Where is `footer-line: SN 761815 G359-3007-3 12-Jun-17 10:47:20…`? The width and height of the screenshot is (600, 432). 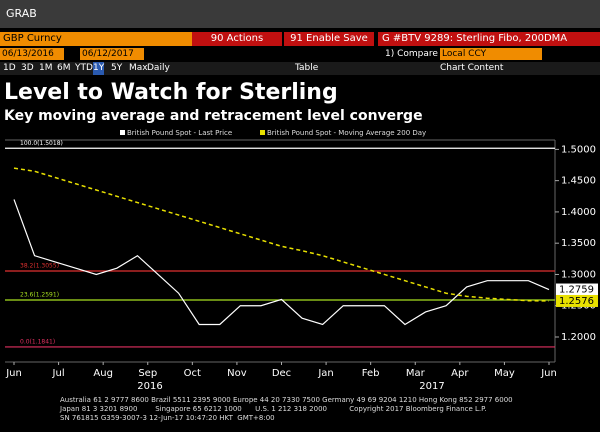
footer-line: SN 761815 G359-3007-3 12-Jun-17 10:47:20… is located at coordinates (167, 418).